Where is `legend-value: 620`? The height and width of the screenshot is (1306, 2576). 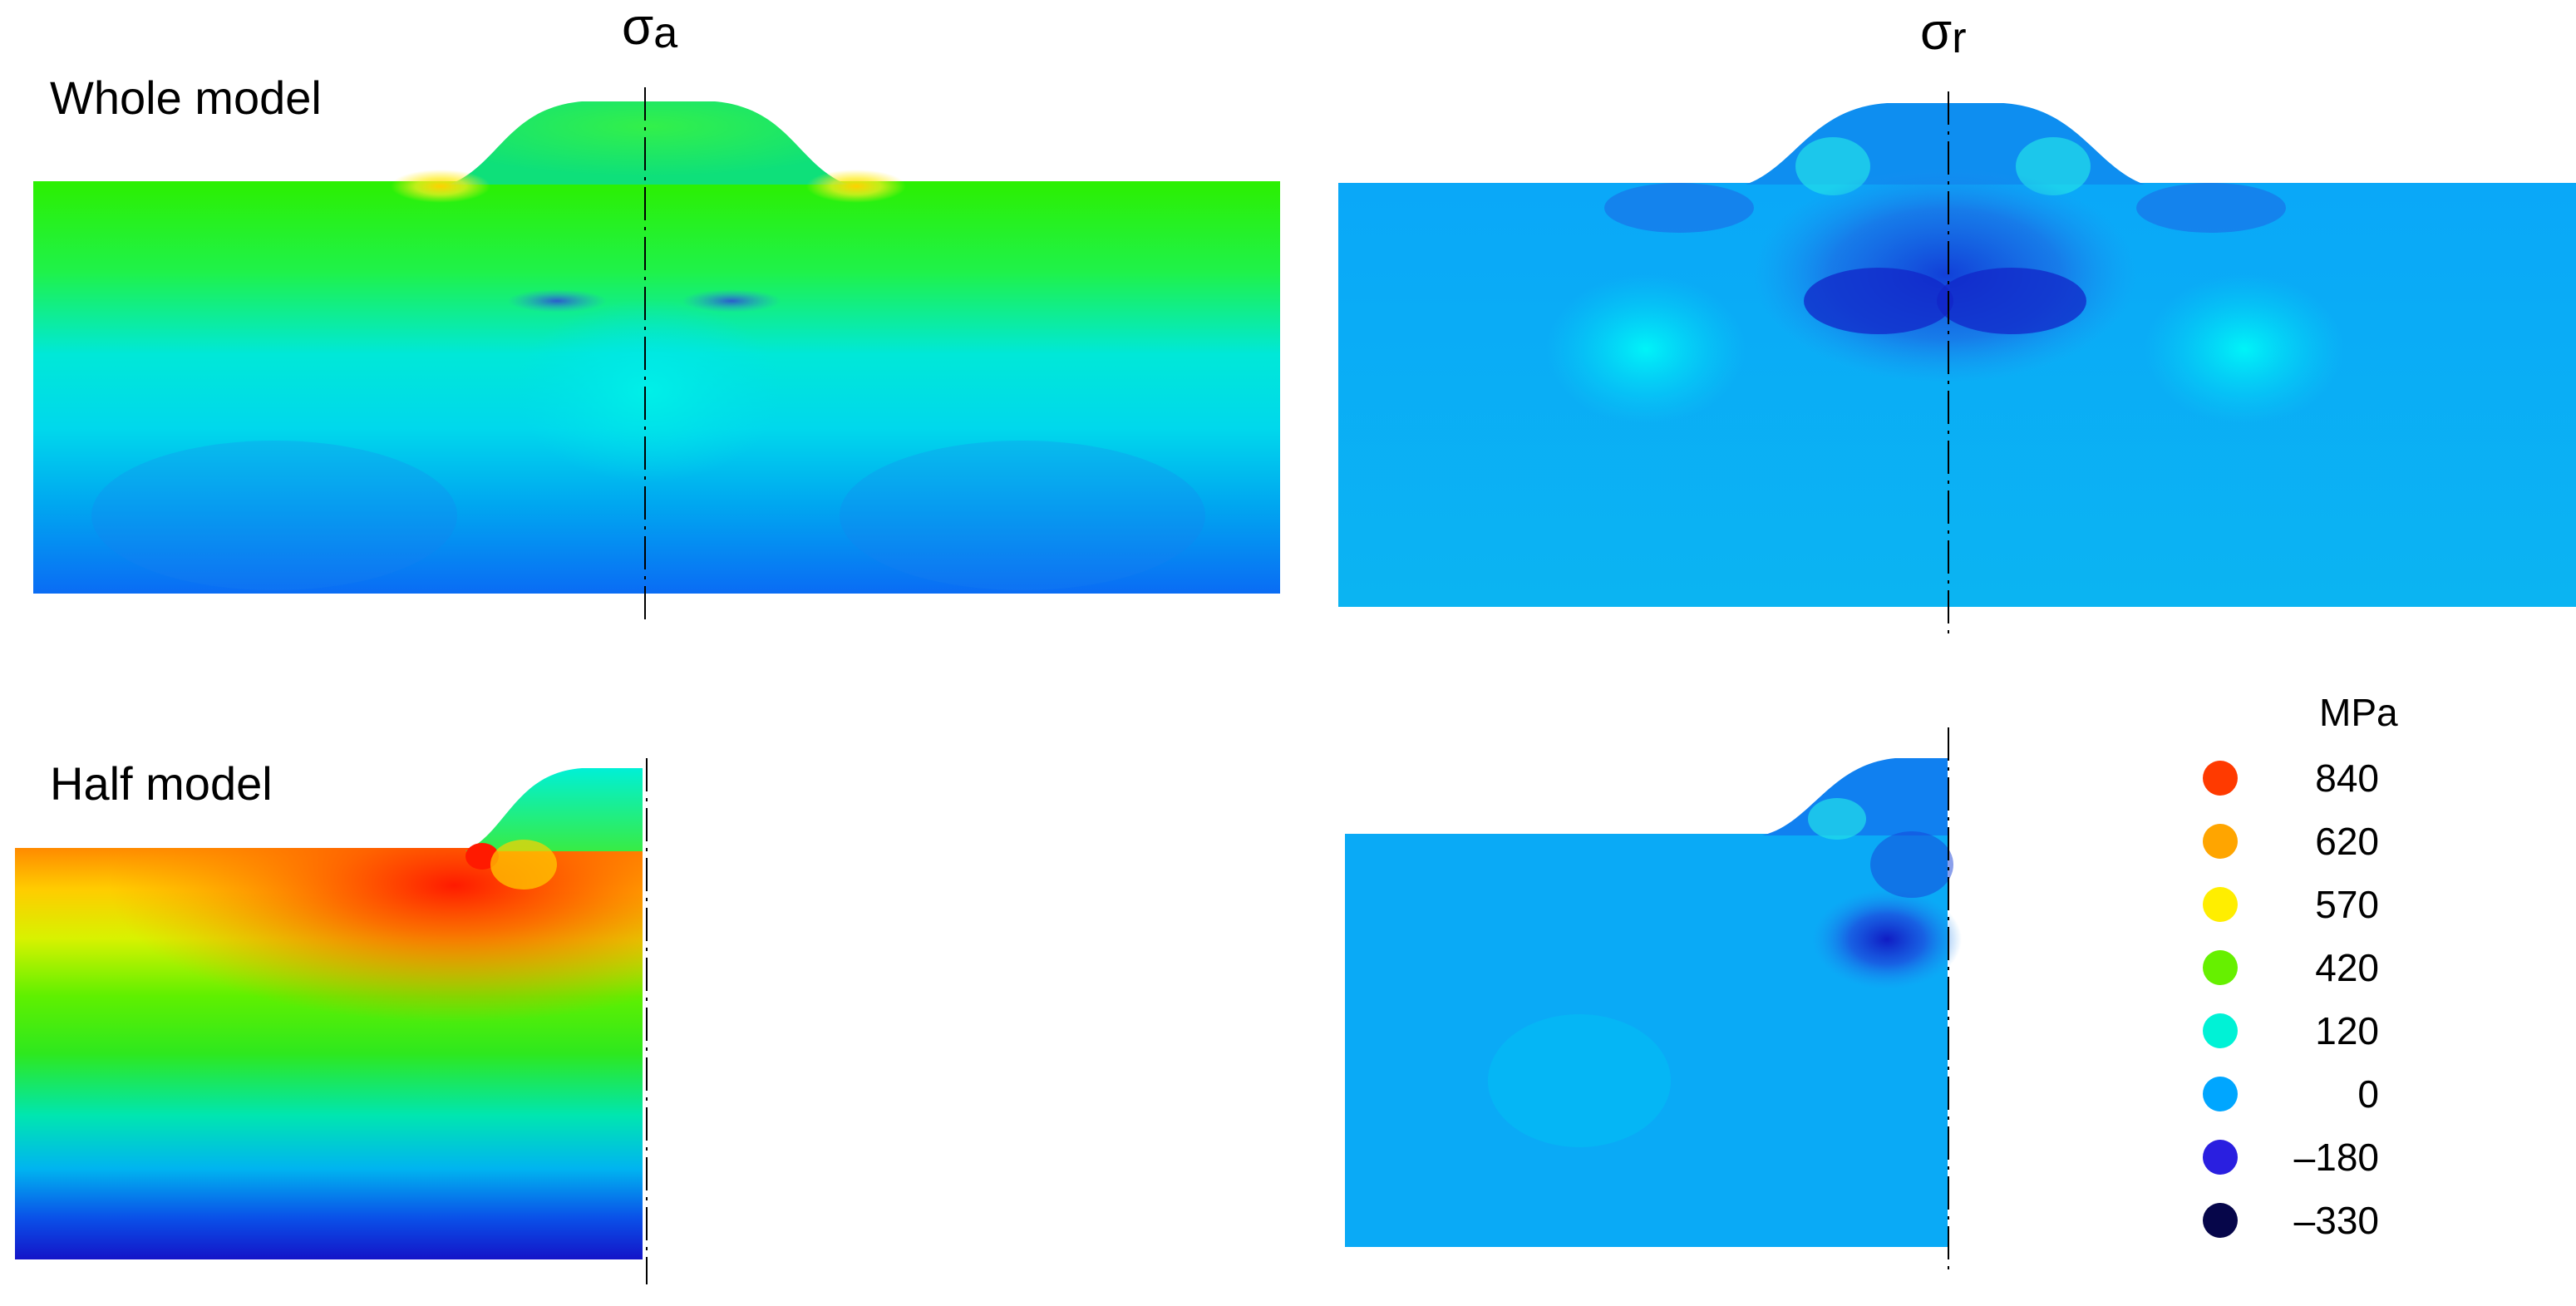 legend-value: 620 is located at coordinates (2347, 841).